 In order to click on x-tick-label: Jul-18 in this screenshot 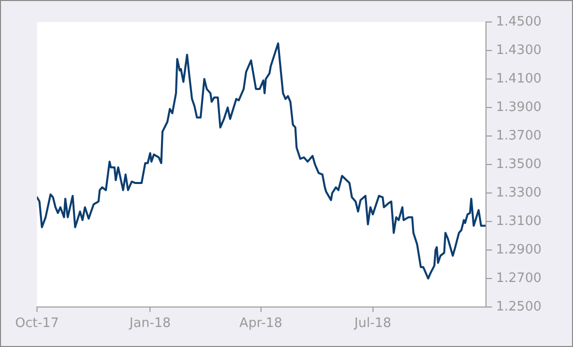, I will do `click(372, 324)`.